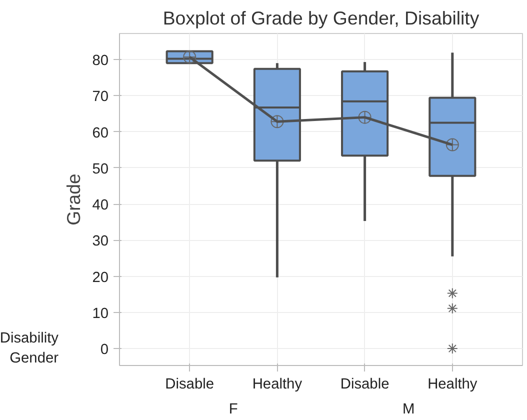 This screenshot has height=420, width=527. Describe the element at coordinates (100, 278) in the screenshot. I see `y-tick-label: 20` at that location.